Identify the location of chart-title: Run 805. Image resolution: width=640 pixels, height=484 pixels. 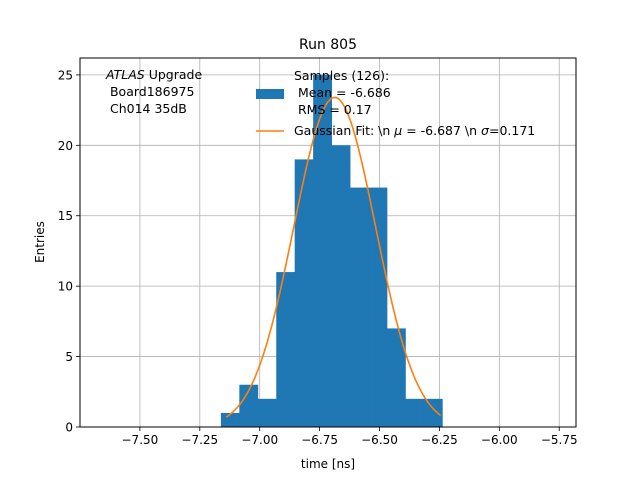
(328, 45).